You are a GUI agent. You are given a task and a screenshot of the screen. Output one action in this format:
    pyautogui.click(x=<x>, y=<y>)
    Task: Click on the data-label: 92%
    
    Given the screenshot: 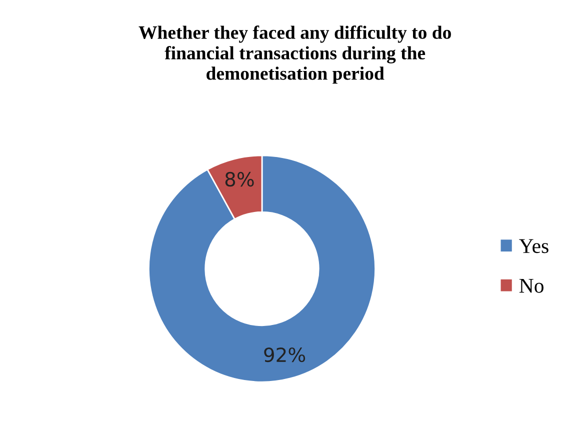 What is the action you would take?
    pyautogui.click(x=285, y=354)
    